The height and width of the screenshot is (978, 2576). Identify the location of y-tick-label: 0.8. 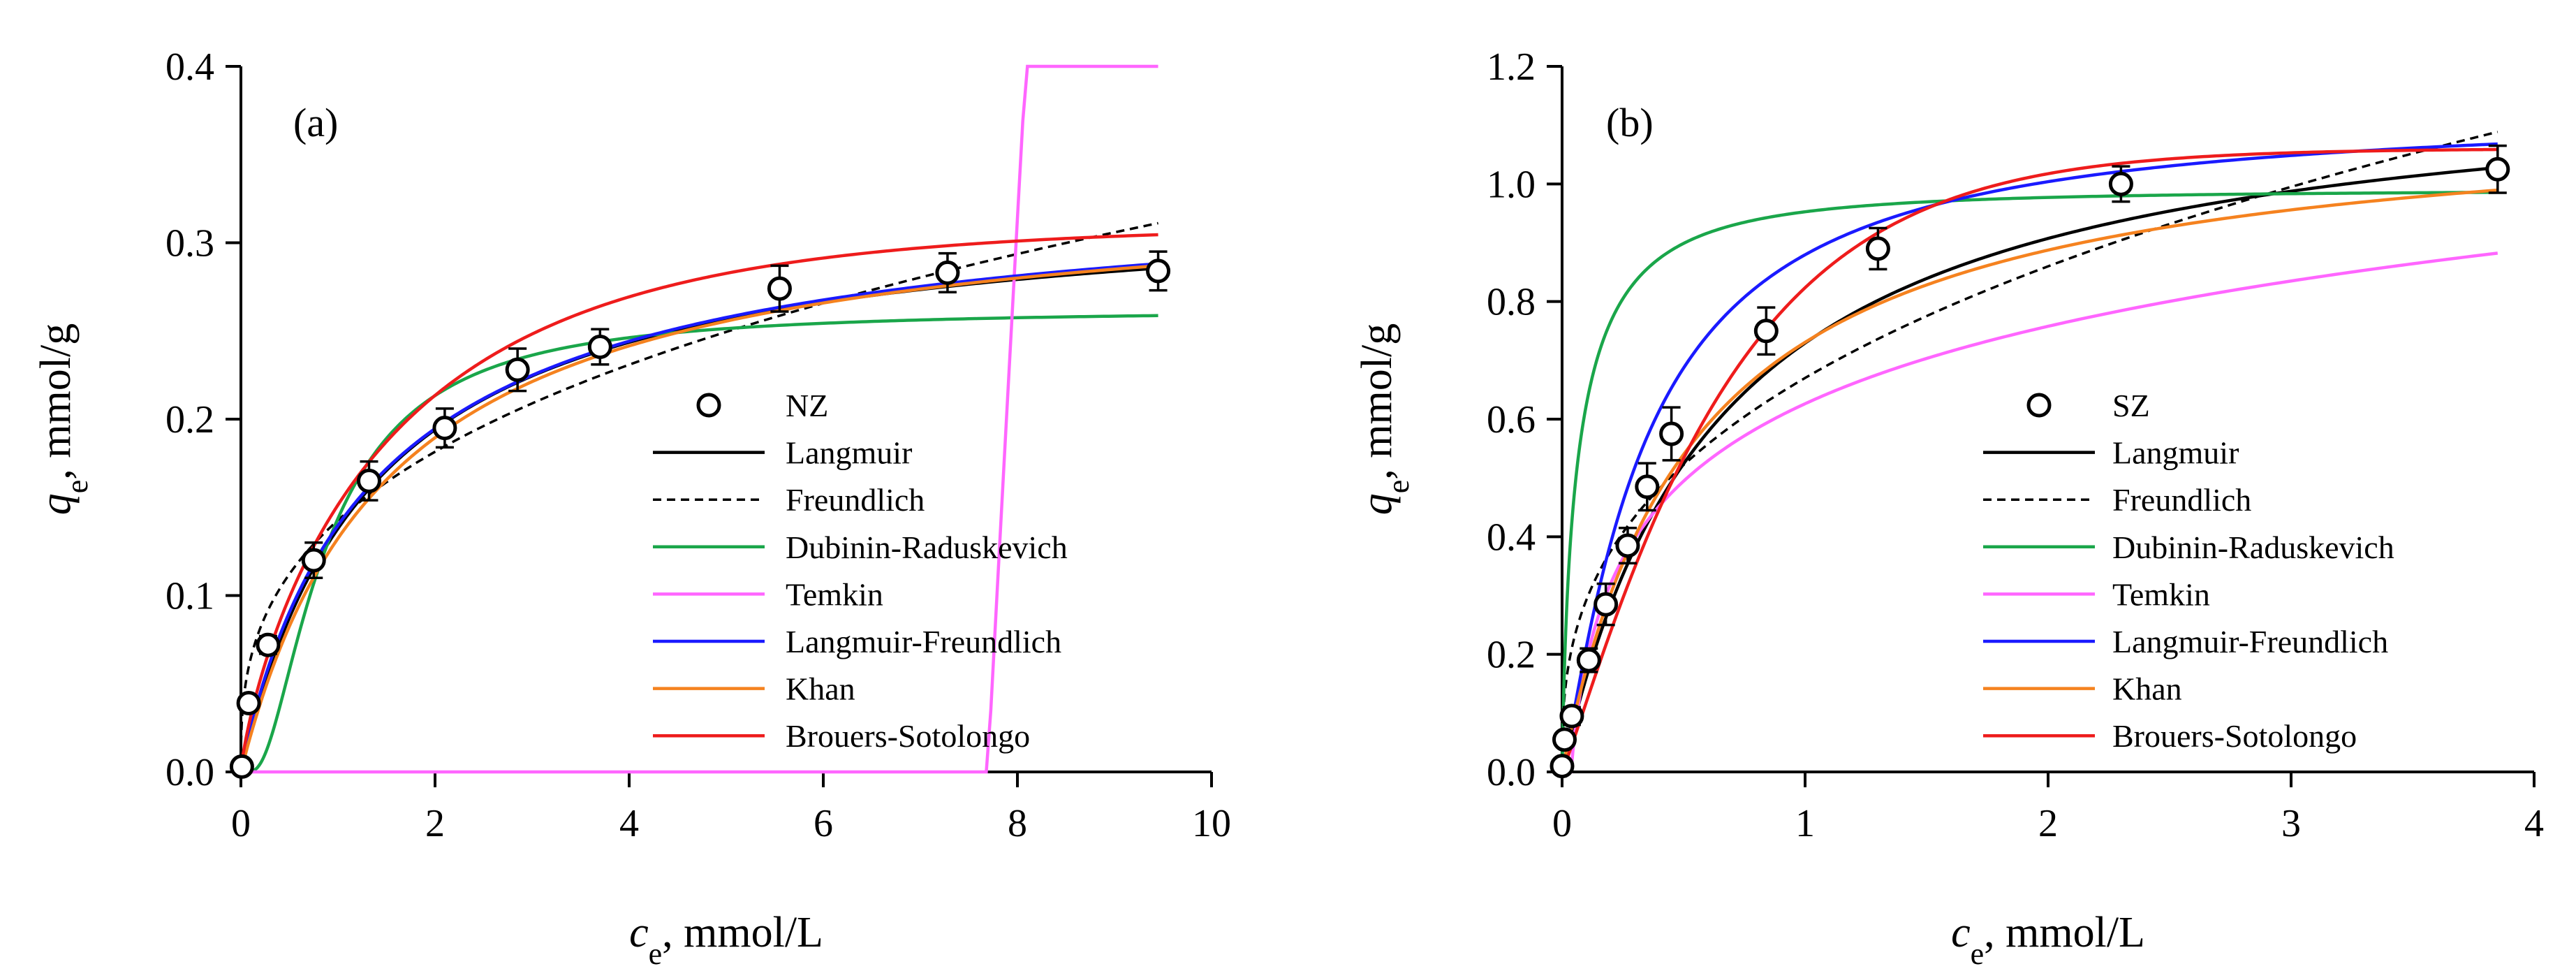
(1511, 302).